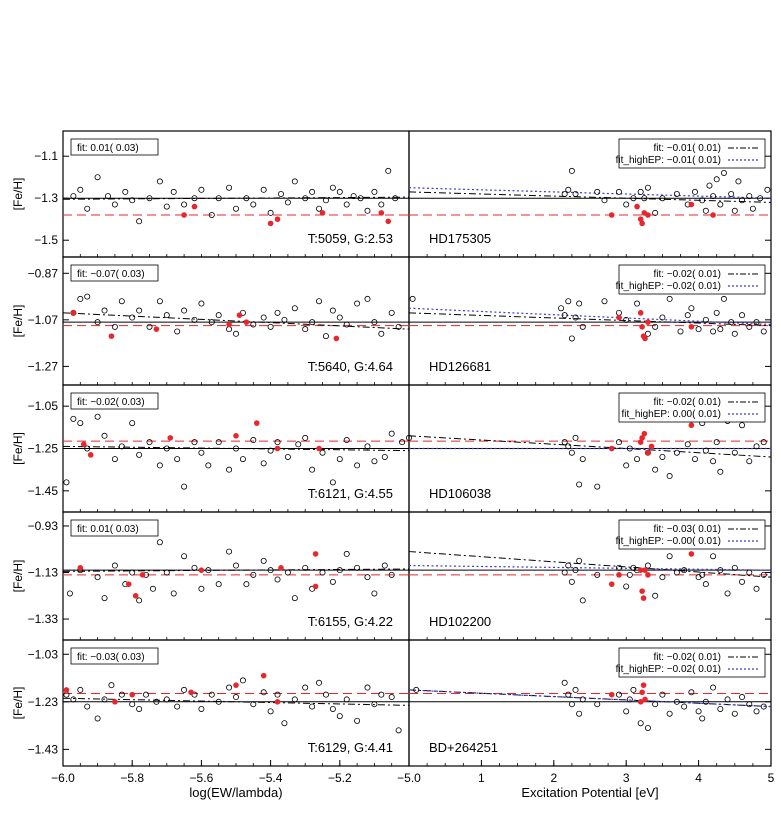 The height and width of the screenshot is (824, 781). What do you see at coordinates (236, 321) in the screenshot?
I see `fit-line` at bounding box center [236, 321].